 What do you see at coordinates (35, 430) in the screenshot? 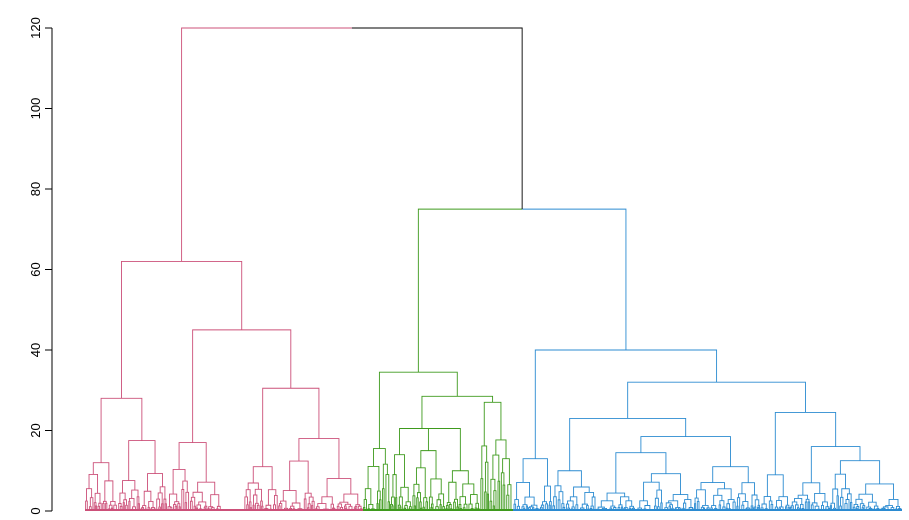
I see `y-tick-label: 20` at bounding box center [35, 430].